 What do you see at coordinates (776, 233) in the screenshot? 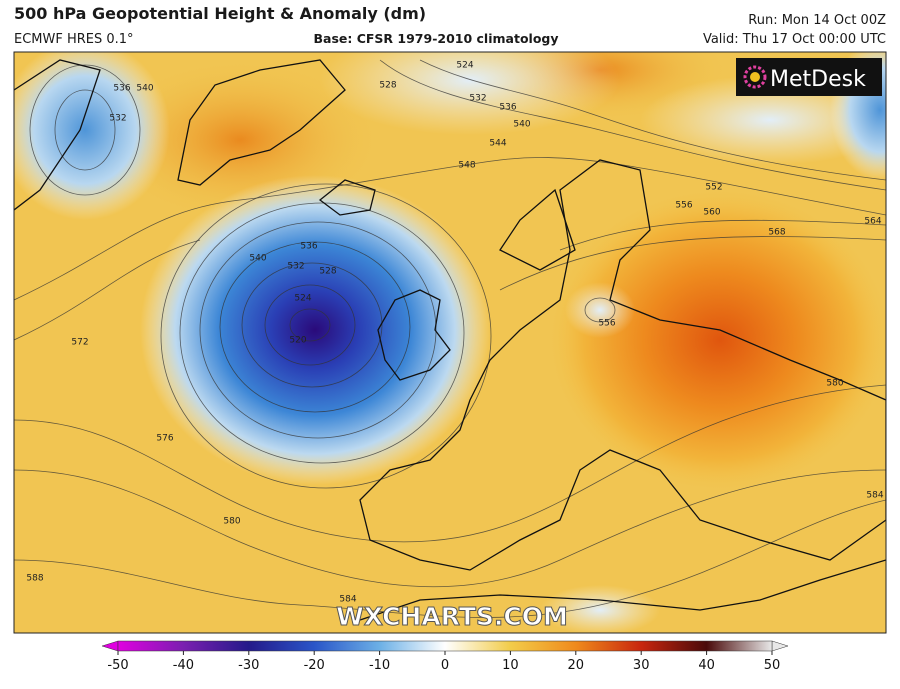
I see `contour-label: 568` at bounding box center [776, 233].